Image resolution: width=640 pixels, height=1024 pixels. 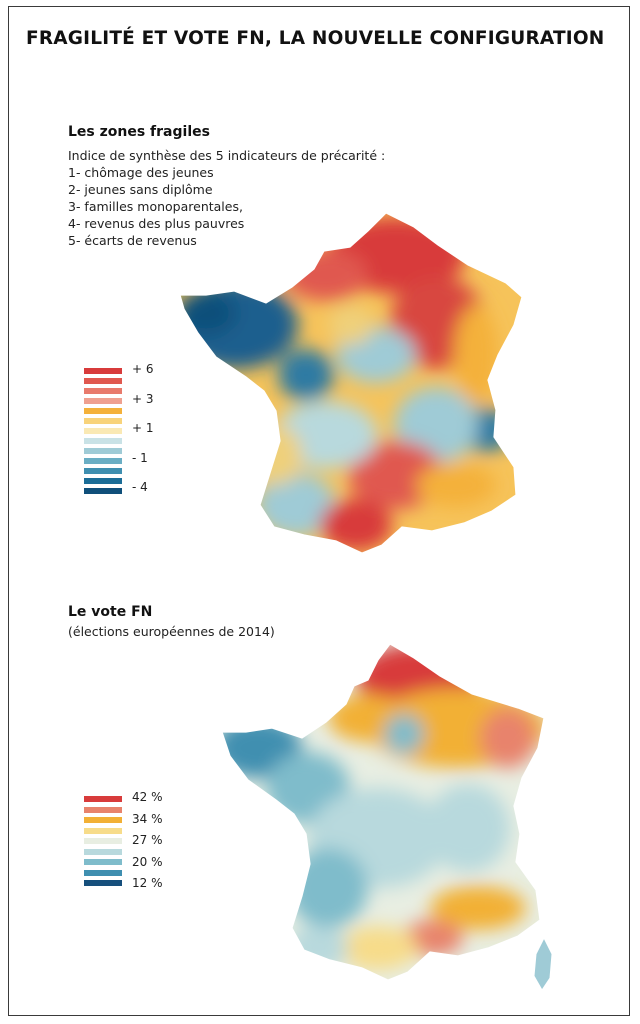 I want to click on indicator-item: 5- écarts de revenus, so click(x=132, y=240).